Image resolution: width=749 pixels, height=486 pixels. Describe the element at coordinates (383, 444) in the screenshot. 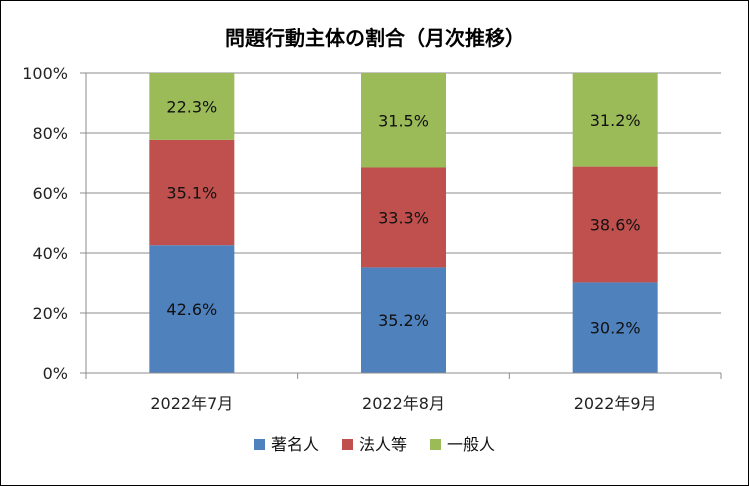

I see `legend-label: 法人等` at that location.